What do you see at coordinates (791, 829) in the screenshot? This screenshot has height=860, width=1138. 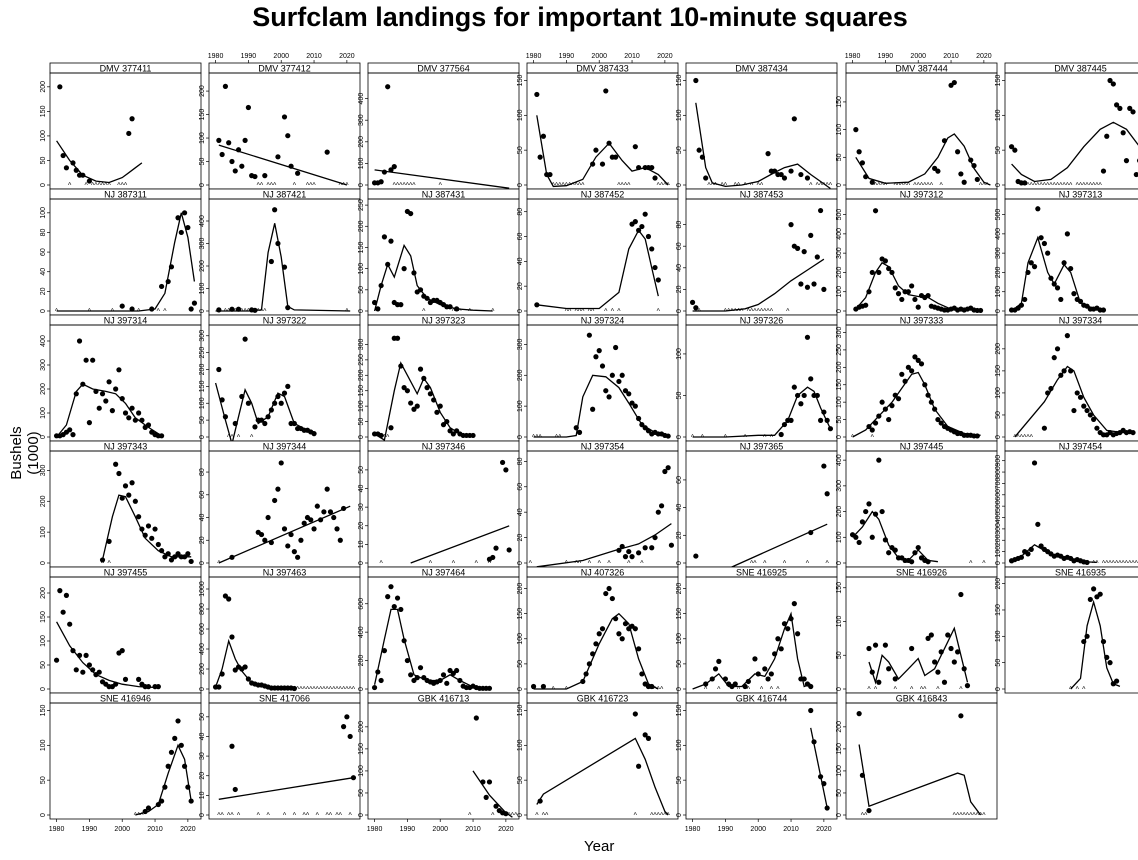 I see `x-tick-label: 2010` at bounding box center [791, 829].